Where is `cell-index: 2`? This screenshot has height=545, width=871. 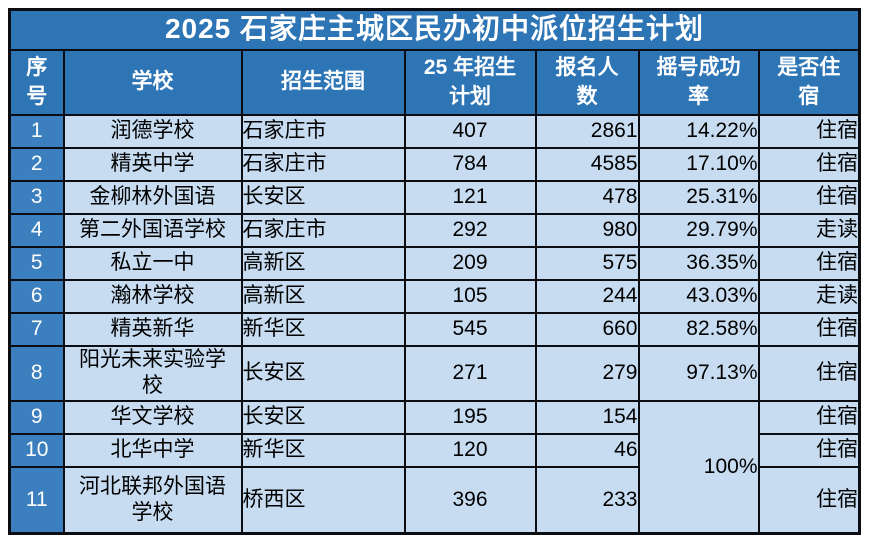
cell-index: 2 is located at coordinates (36, 164).